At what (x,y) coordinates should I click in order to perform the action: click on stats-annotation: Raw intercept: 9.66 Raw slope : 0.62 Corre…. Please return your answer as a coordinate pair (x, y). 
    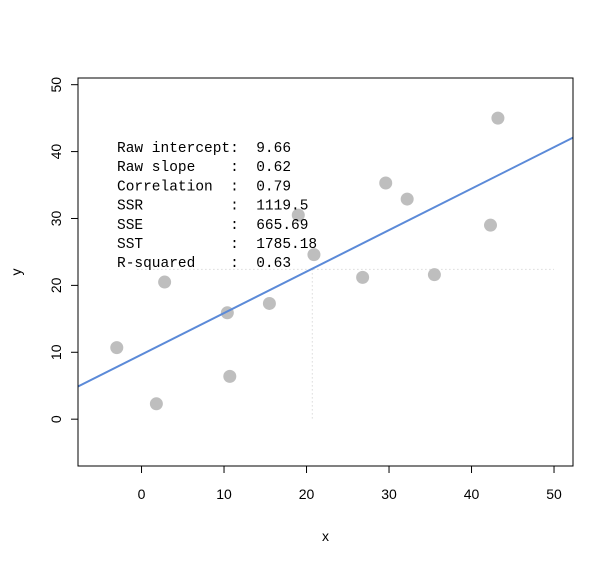
    Looking at the image, I should click on (217, 206).